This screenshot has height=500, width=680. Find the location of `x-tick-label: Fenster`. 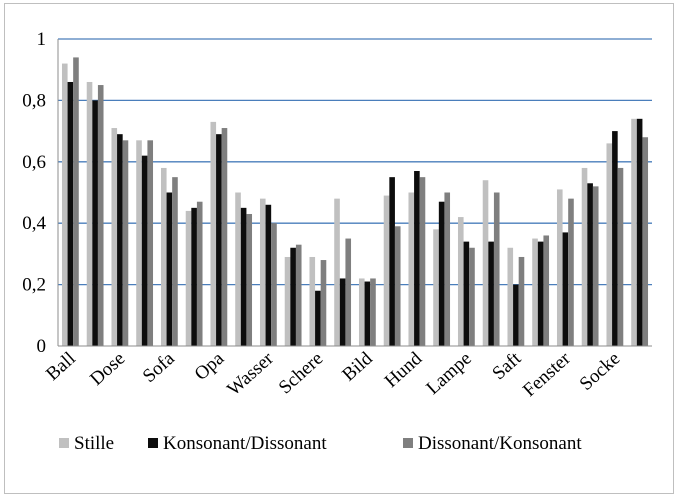

x-tick-label: Fenster is located at coordinates (547, 374).